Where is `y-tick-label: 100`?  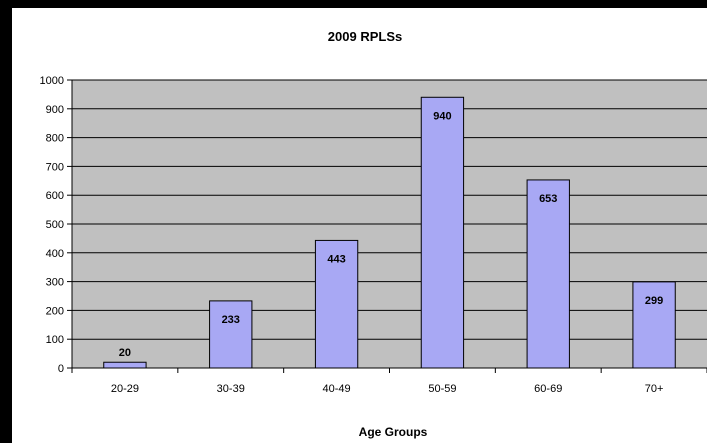
y-tick-label: 100 is located at coordinates (55, 340).